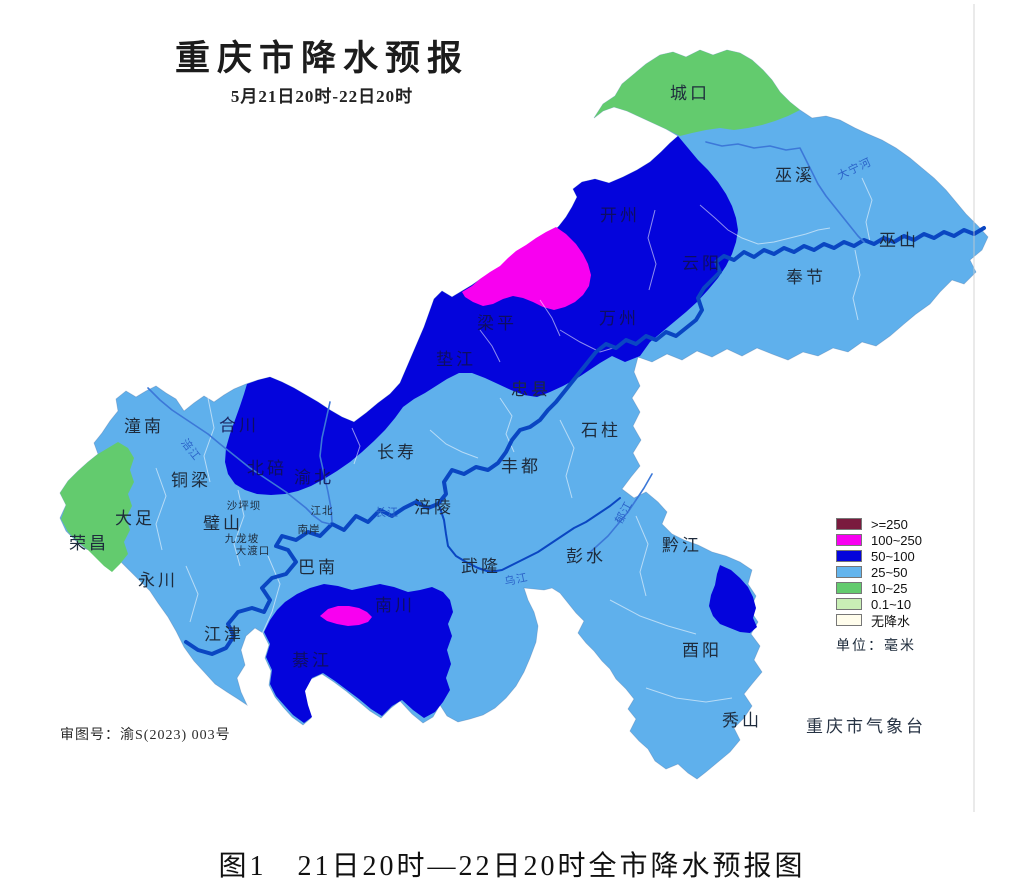  I want to click on review-number: 审图号：渝S(2023) 003号, so click(145, 735).